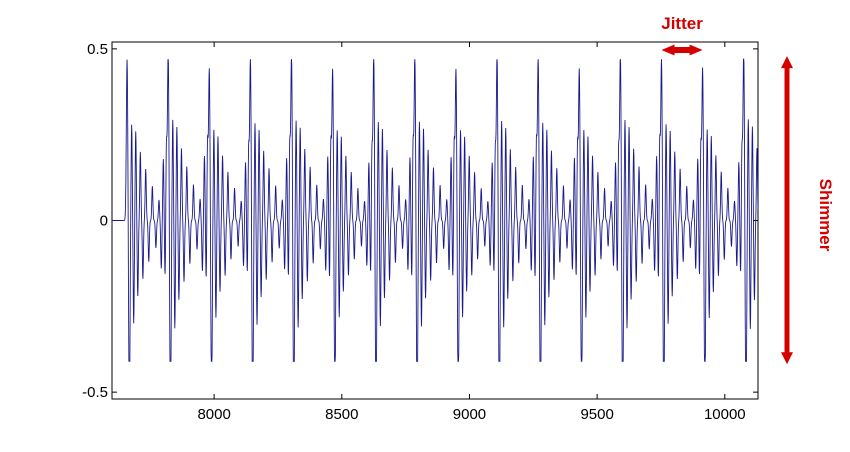 The image size is (850, 452). What do you see at coordinates (682, 35) in the screenshot?
I see `jitter-annotation: Jitter` at bounding box center [682, 35].